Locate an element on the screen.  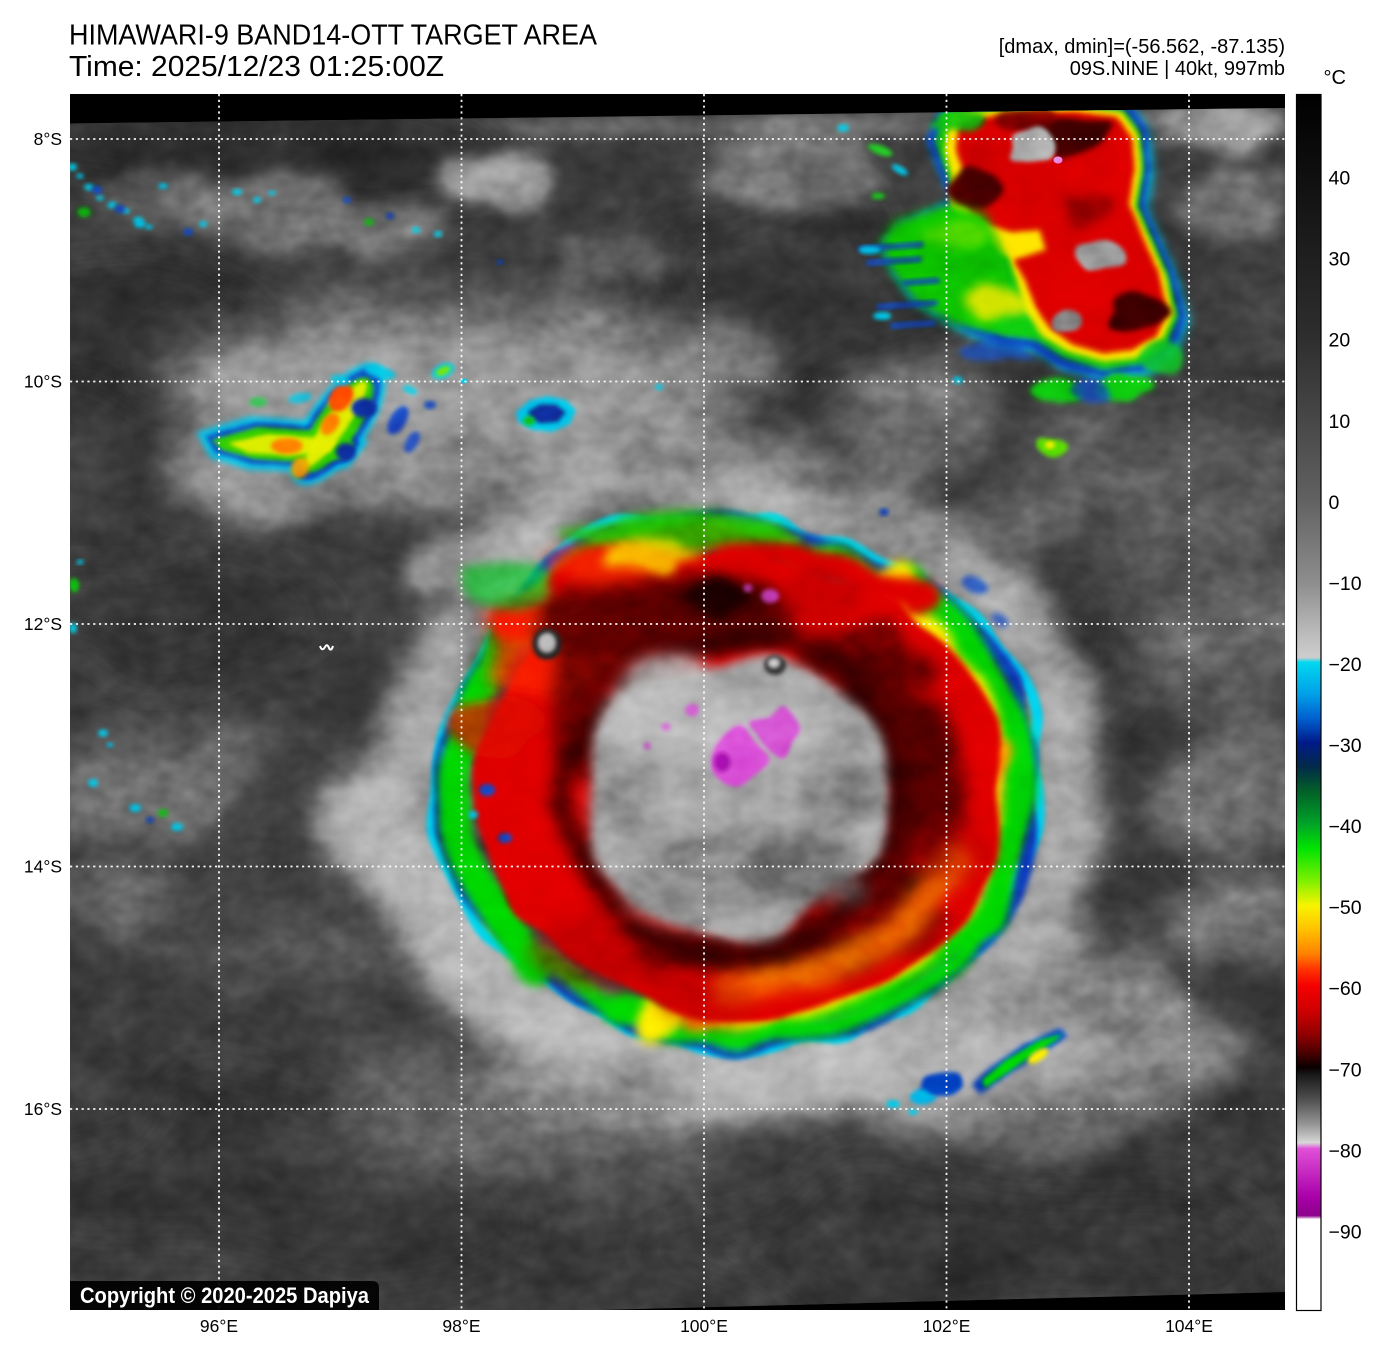
svg-text: −70 is located at coordinates (1345, 1070).